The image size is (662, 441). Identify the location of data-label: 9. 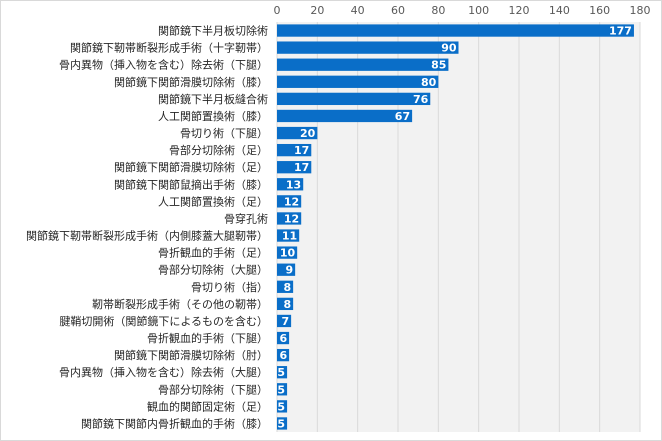
(289, 270).